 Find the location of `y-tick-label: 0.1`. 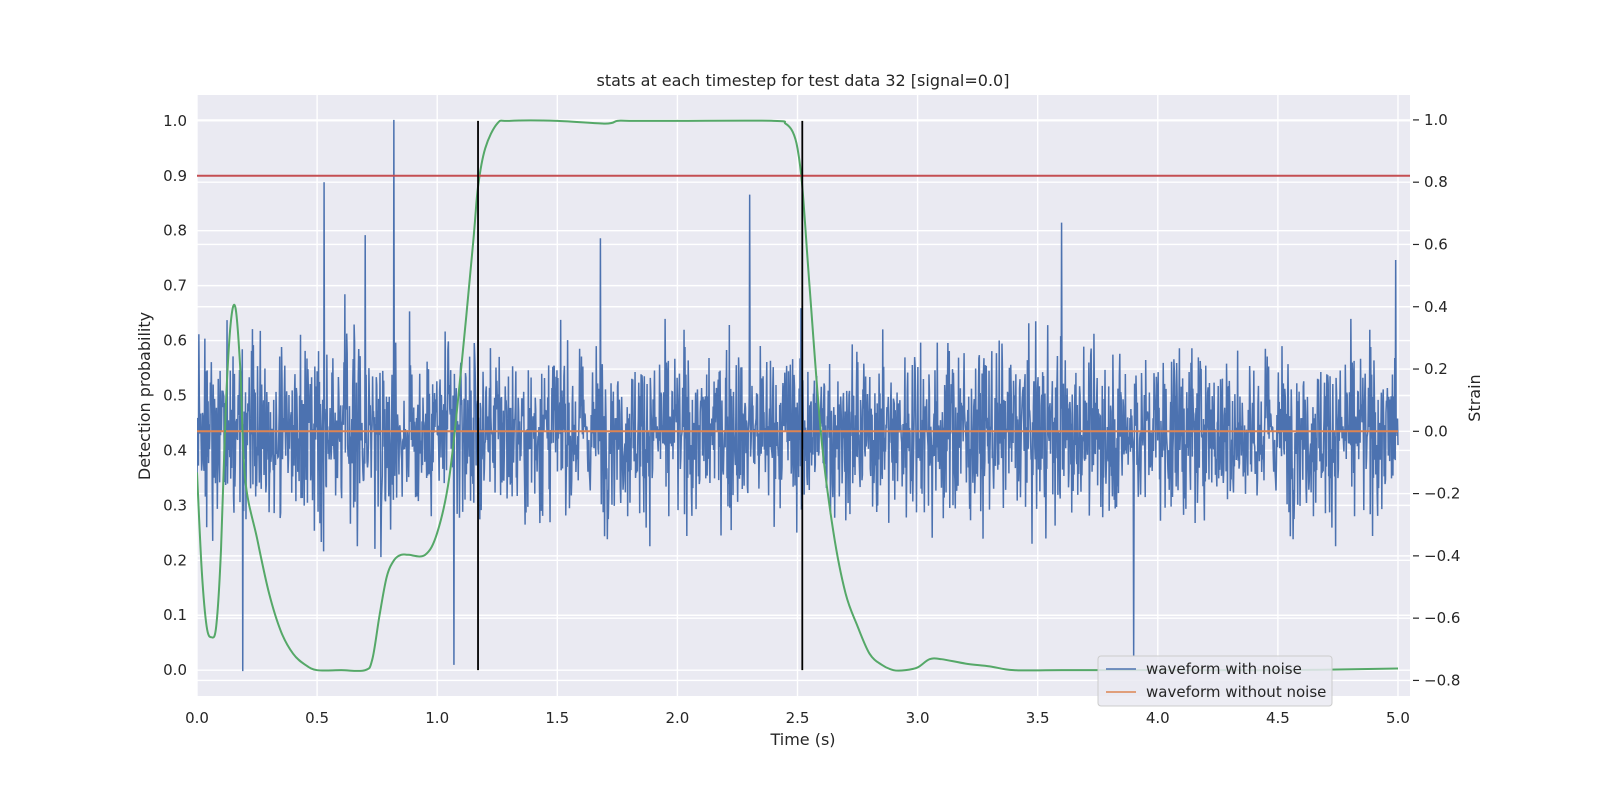

y-tick-label: 0.1 is located at coordinates (175, 615).